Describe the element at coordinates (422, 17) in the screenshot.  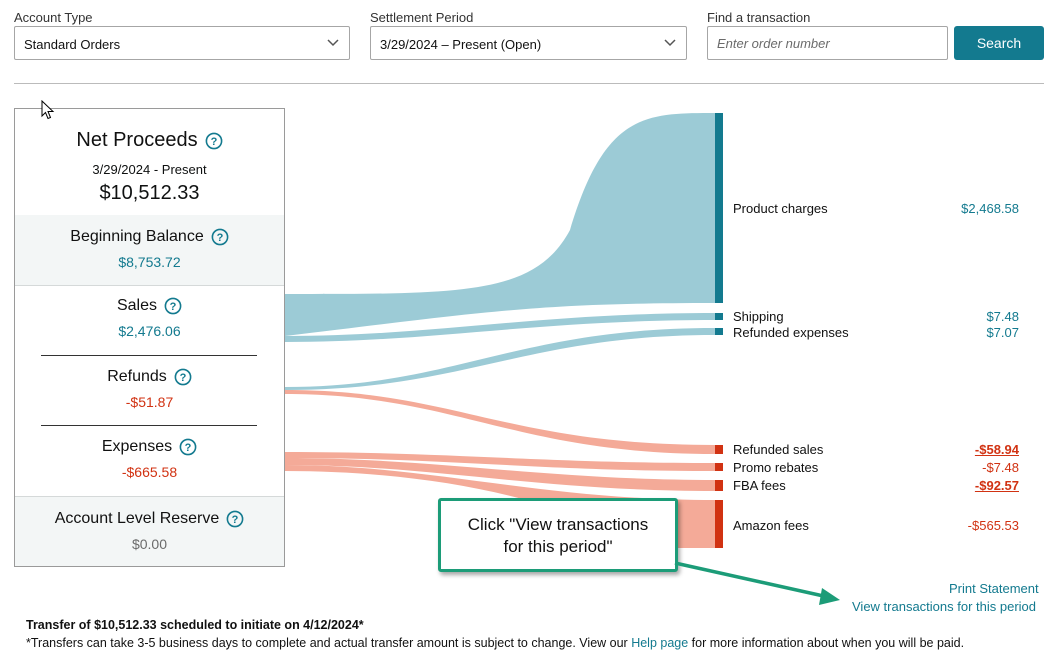
I see `settlement-period-label: Settlement Period` at that location.